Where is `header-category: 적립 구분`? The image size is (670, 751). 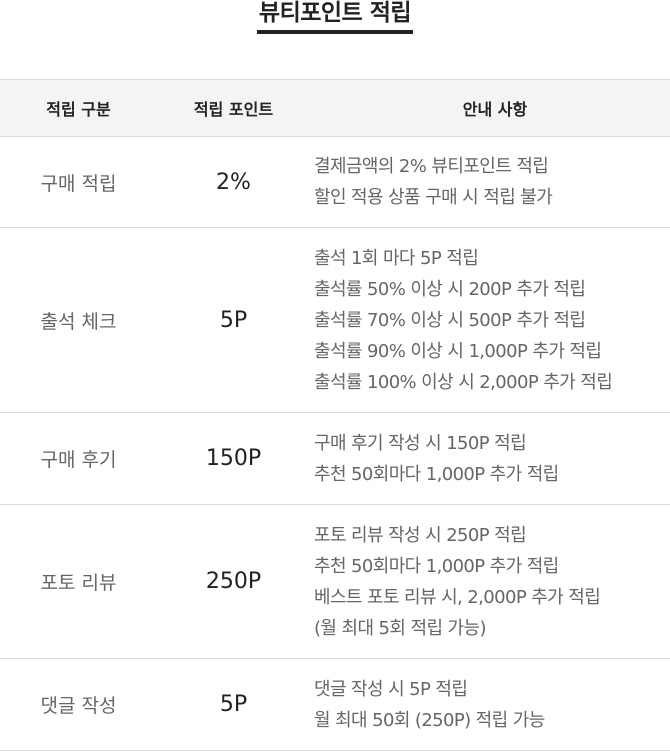 header-category: 적립 구분 is located at coordinates (78, 108).